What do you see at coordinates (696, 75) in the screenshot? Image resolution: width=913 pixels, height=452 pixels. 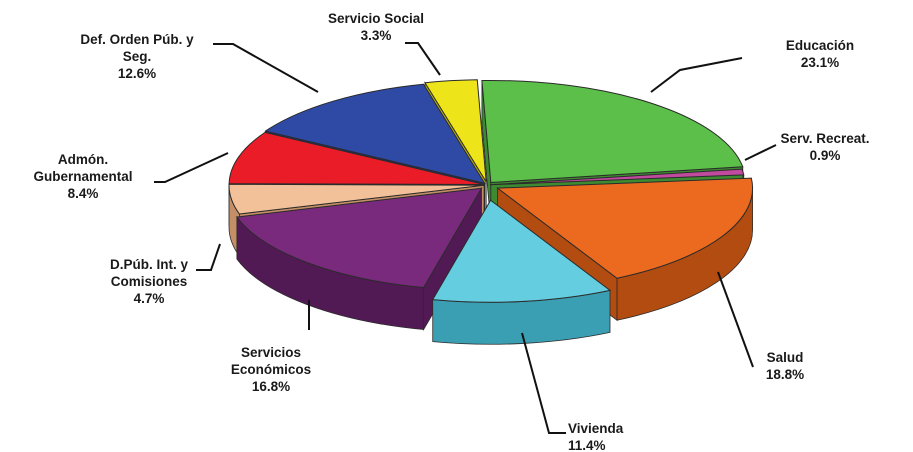 I see `leader-line-educacion` at bounding box center [696, 75].